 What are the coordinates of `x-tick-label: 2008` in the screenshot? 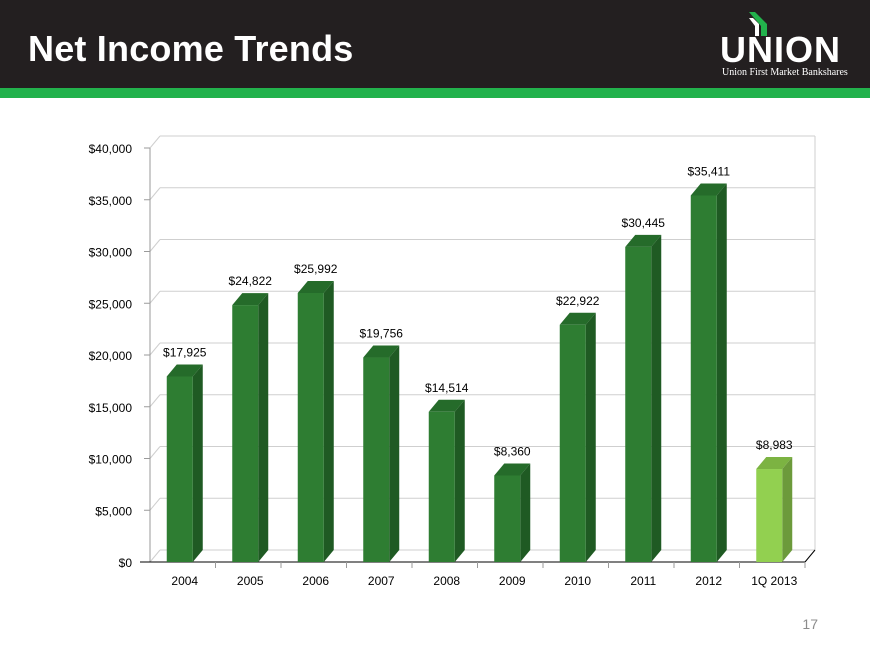 It's located at (446, 581).